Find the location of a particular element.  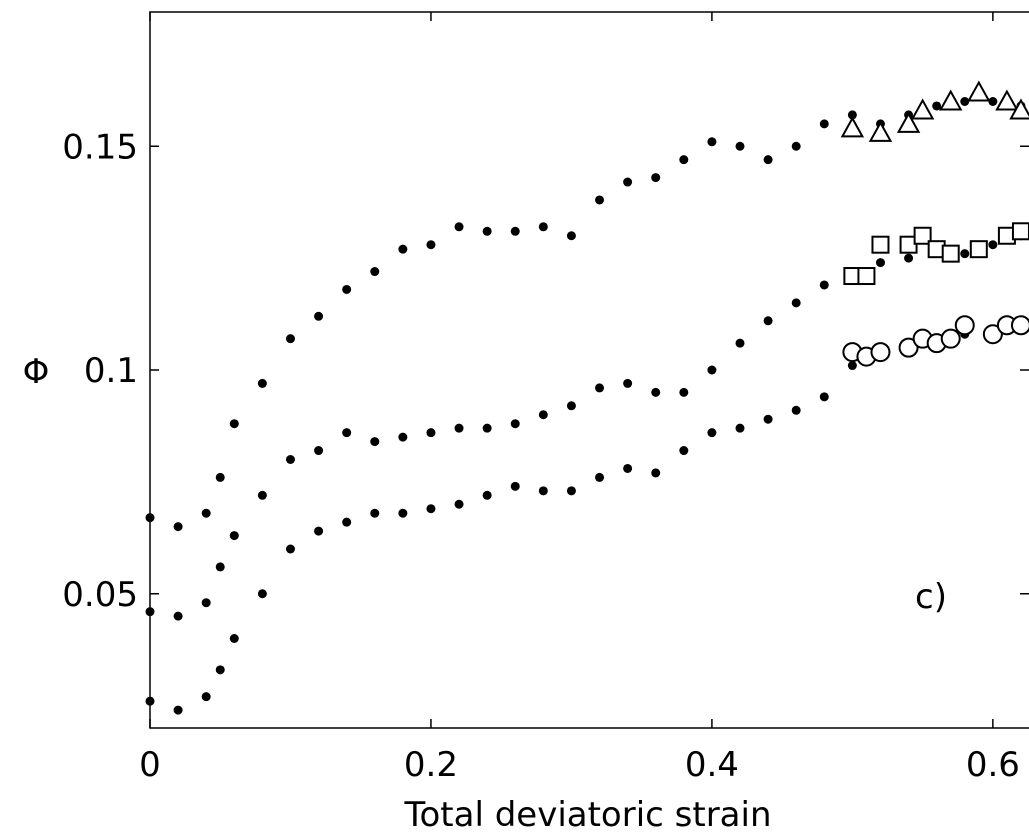

x-tick-label: 0.6 is located at coordinates (993, 765).